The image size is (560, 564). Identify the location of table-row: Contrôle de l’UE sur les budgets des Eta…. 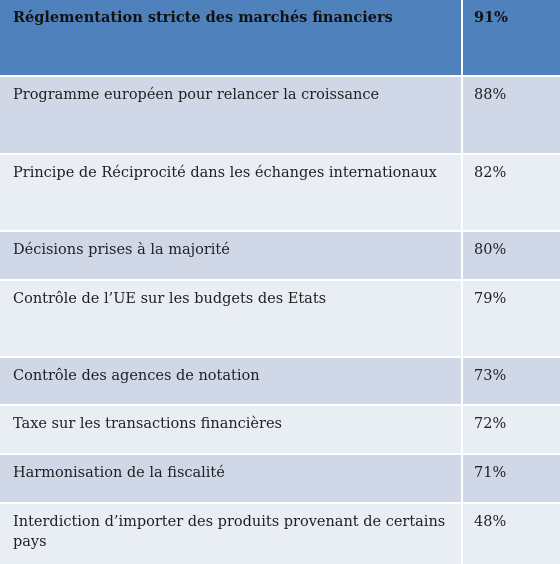
(280, 319).